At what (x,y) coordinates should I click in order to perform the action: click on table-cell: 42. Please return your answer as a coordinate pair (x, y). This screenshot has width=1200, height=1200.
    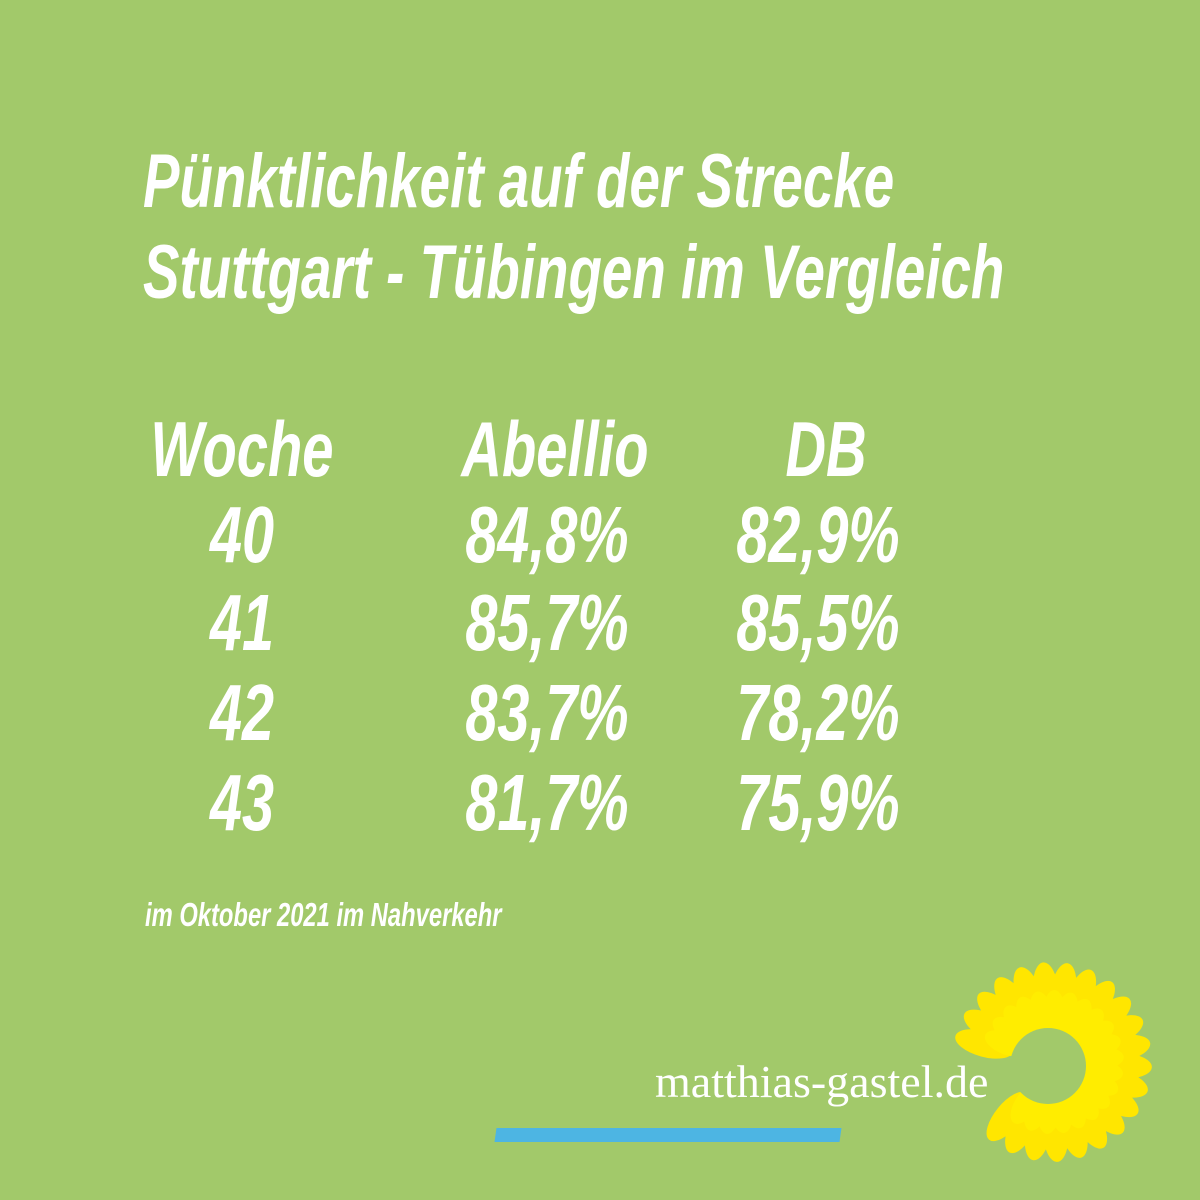
    Looking at the image, I should click on (241, 713).